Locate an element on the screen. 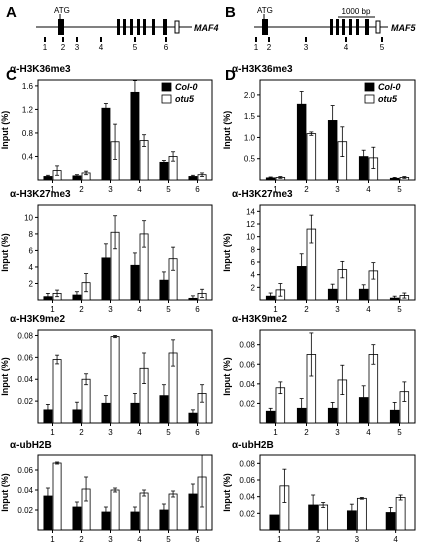 The height and width of the screenshot is (550, 429). gene-diagram-maf5: ATG 1000 bp MAF5 1 2 3 4 5 is located at coordinates (335, 29).